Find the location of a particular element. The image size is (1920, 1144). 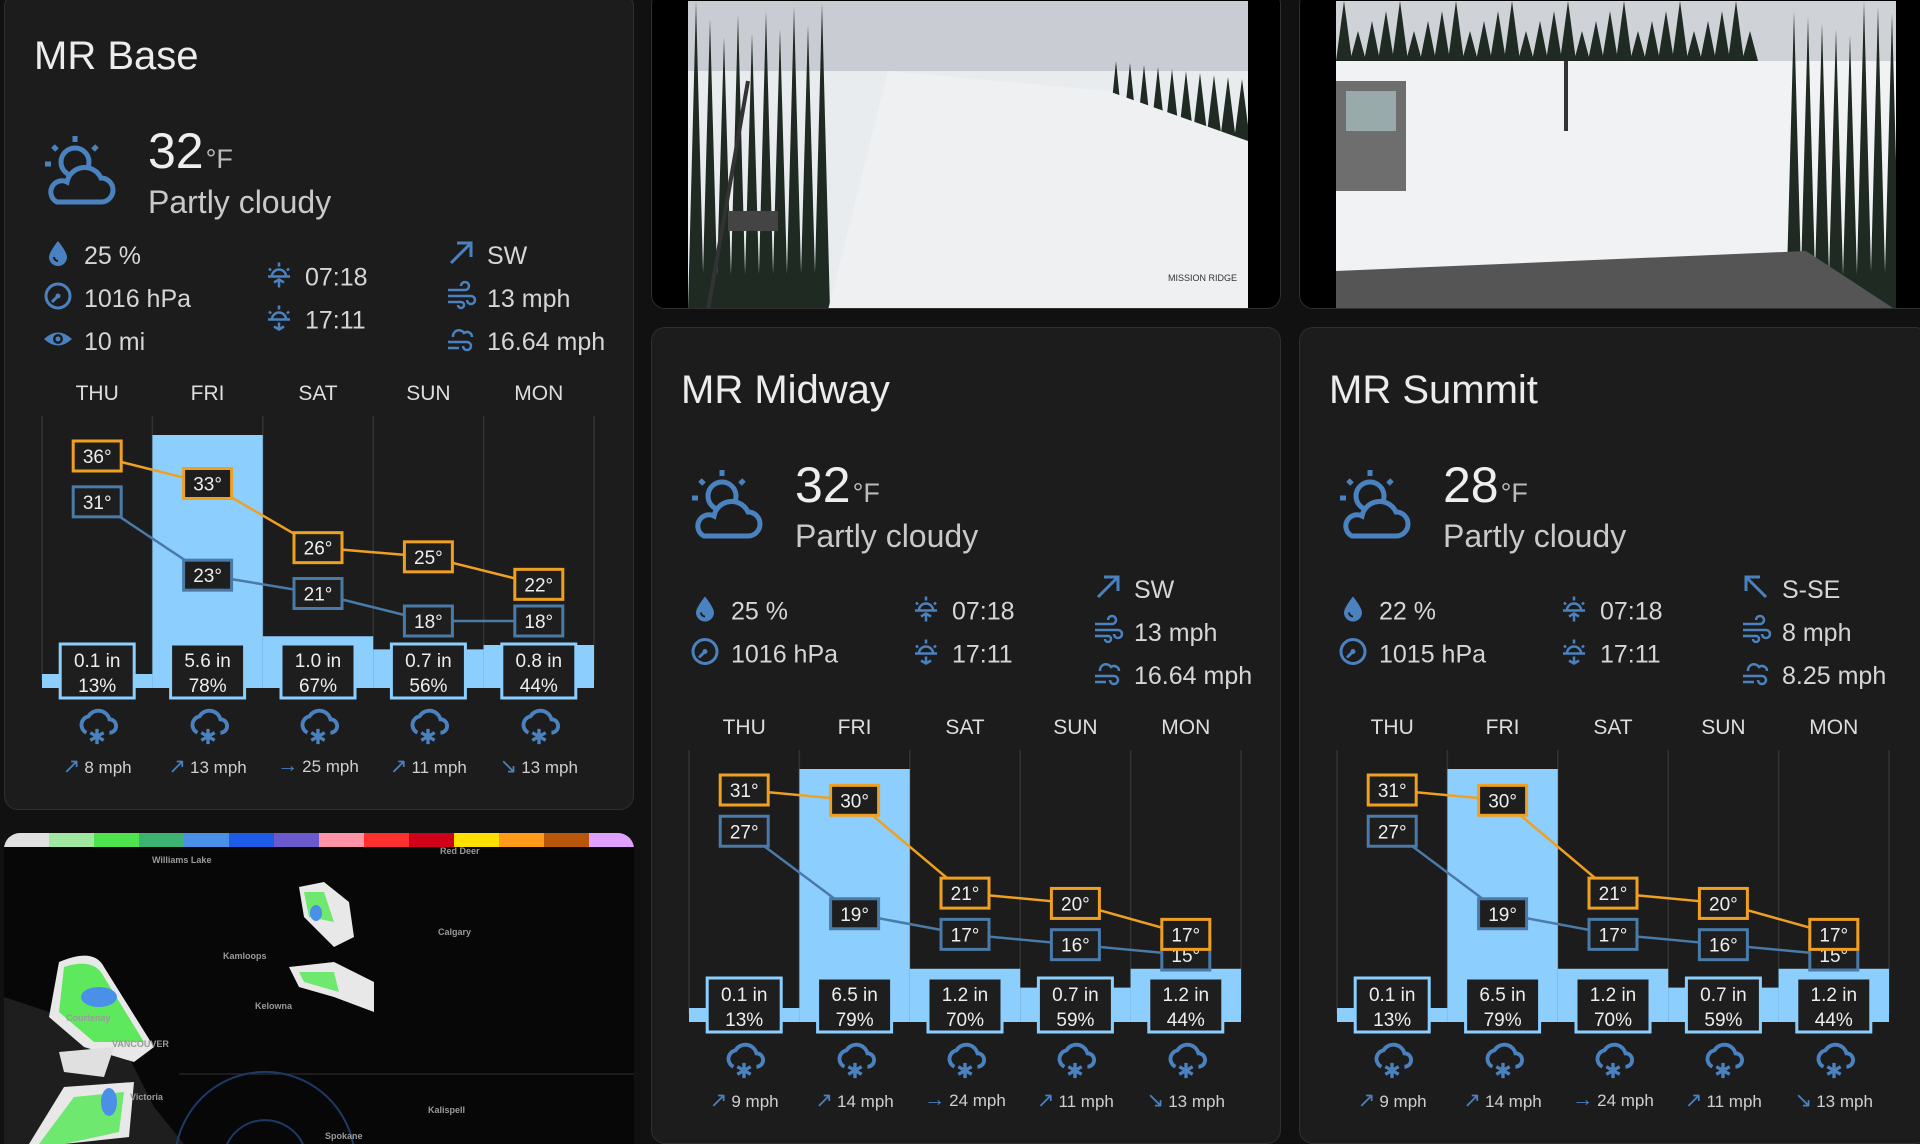

forecast-day-label: SUN is located at coordinates (1075, 727).